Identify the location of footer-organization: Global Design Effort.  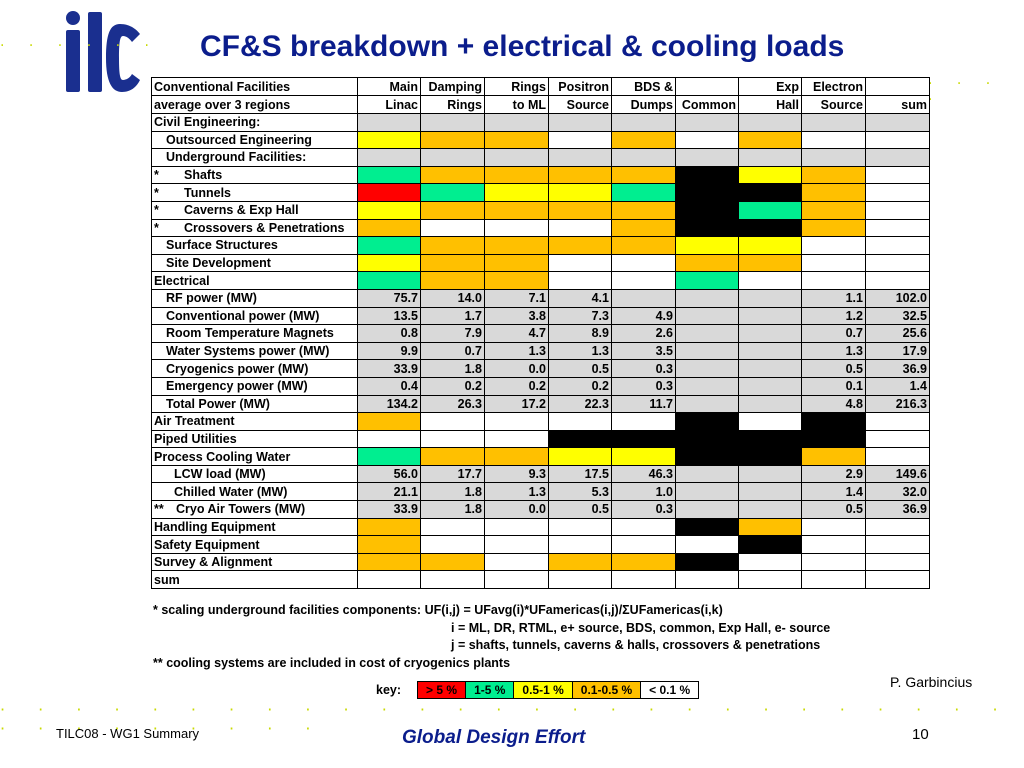
(494, 737).